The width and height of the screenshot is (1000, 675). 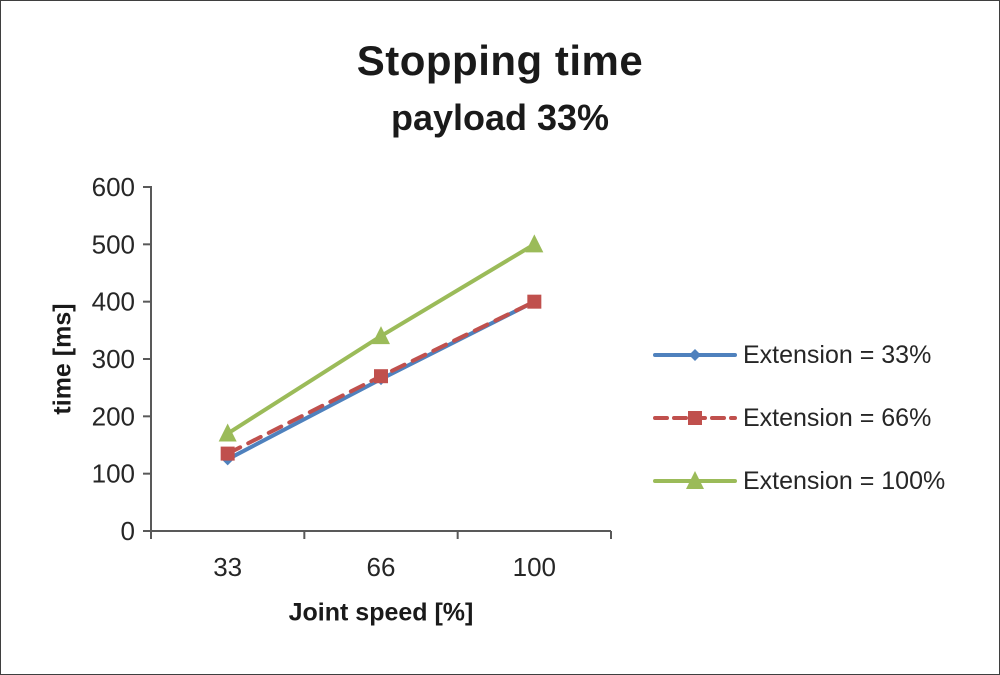 What do you see at coordinates (113, 187) in the screenshot?
I see `y-tick-label: 600` at bounding box center [113, 187].